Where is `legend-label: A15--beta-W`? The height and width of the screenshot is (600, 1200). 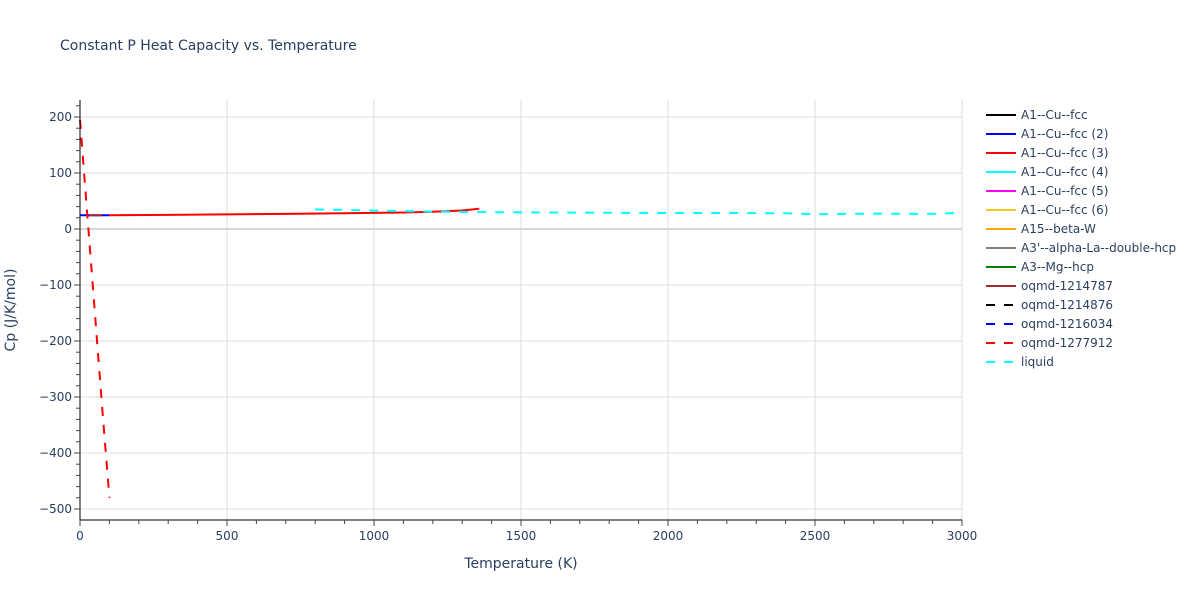 legend-label: A15--beta-W is located at coordinates (1058, 229).